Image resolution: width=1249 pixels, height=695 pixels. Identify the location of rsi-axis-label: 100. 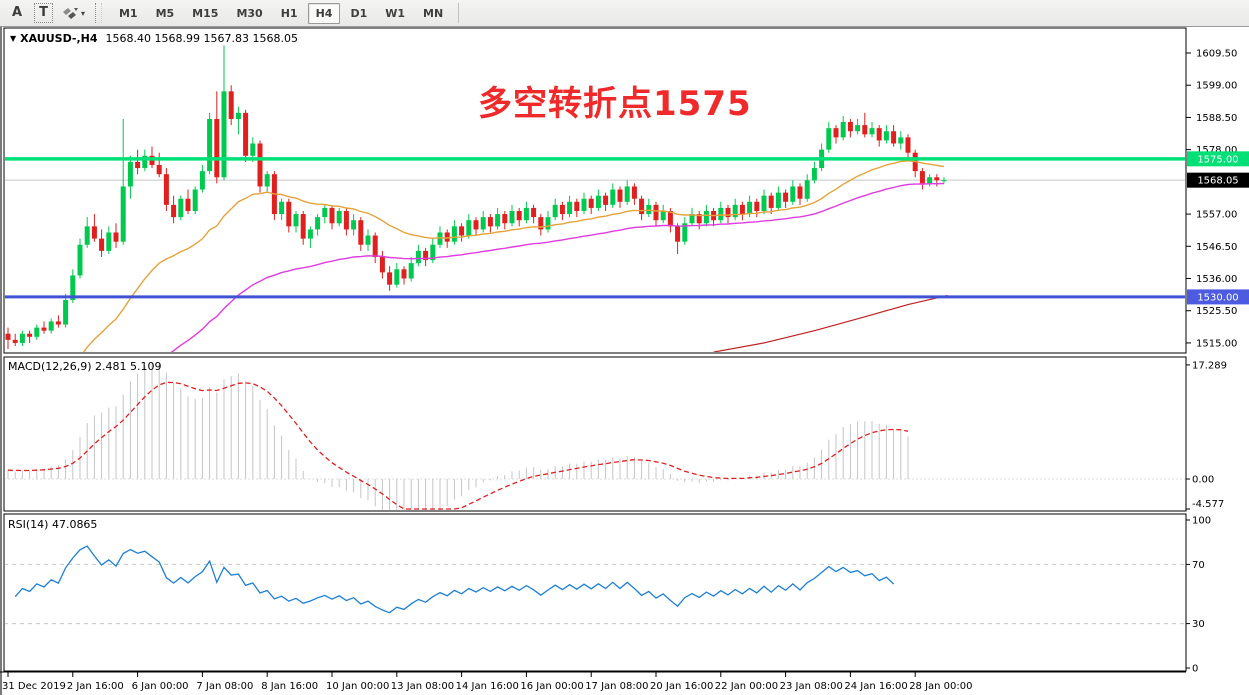
(1201, 521).